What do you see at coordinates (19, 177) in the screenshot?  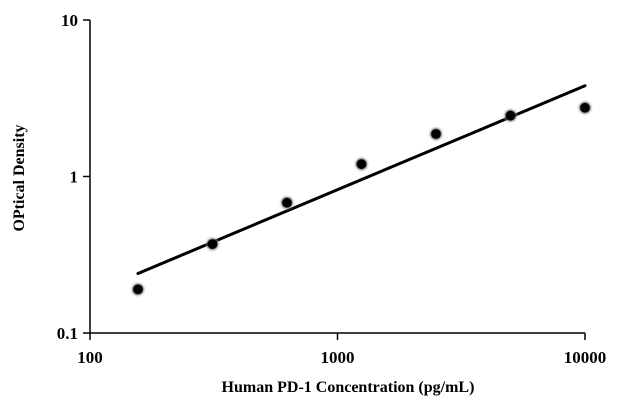 I see `y-axis-title: OPtical Density` at bounding box center [19, 177].